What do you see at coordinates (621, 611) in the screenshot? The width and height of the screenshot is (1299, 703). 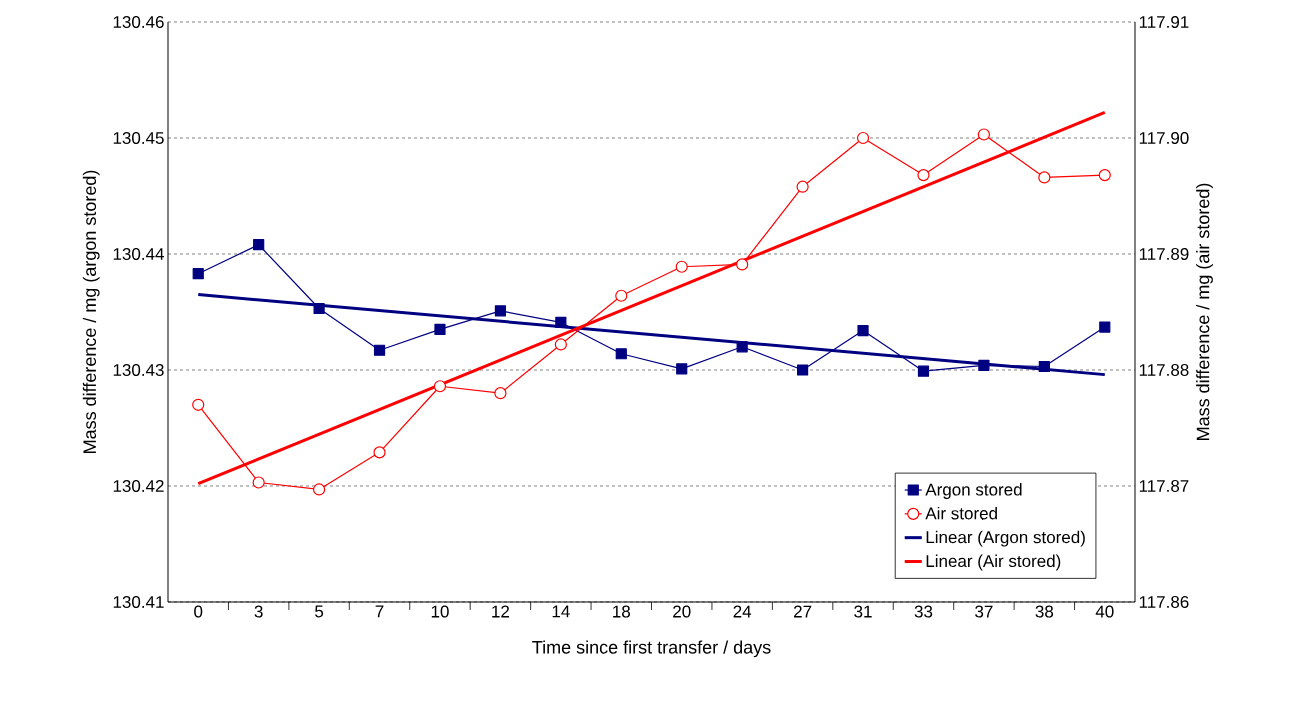 I see `x-tick-label: 18` at bounding box center [621, 611].